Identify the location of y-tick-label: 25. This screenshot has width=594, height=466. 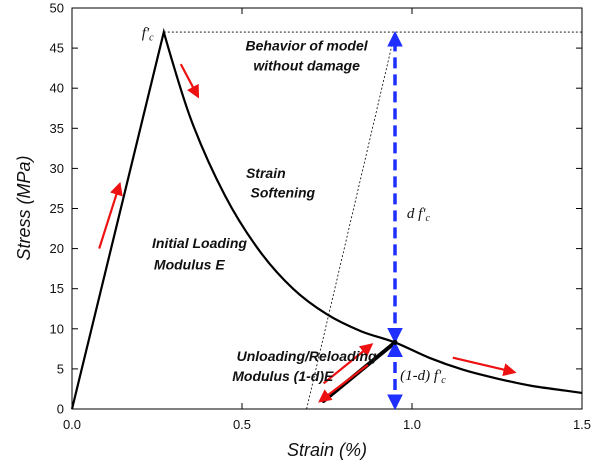
(57, 208).